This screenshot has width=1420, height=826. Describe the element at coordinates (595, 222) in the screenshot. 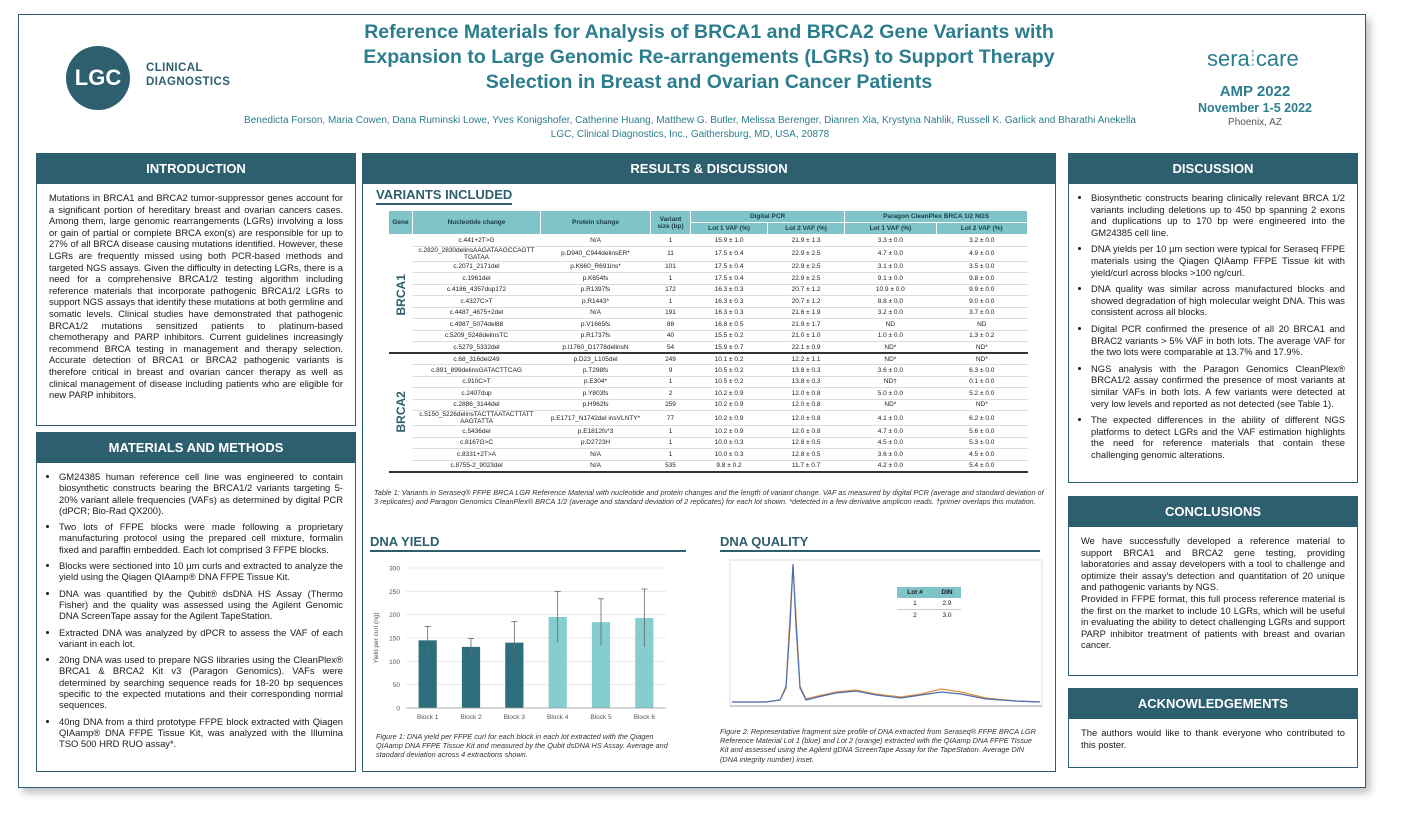

I see `col-protein: Protein change` at that location.